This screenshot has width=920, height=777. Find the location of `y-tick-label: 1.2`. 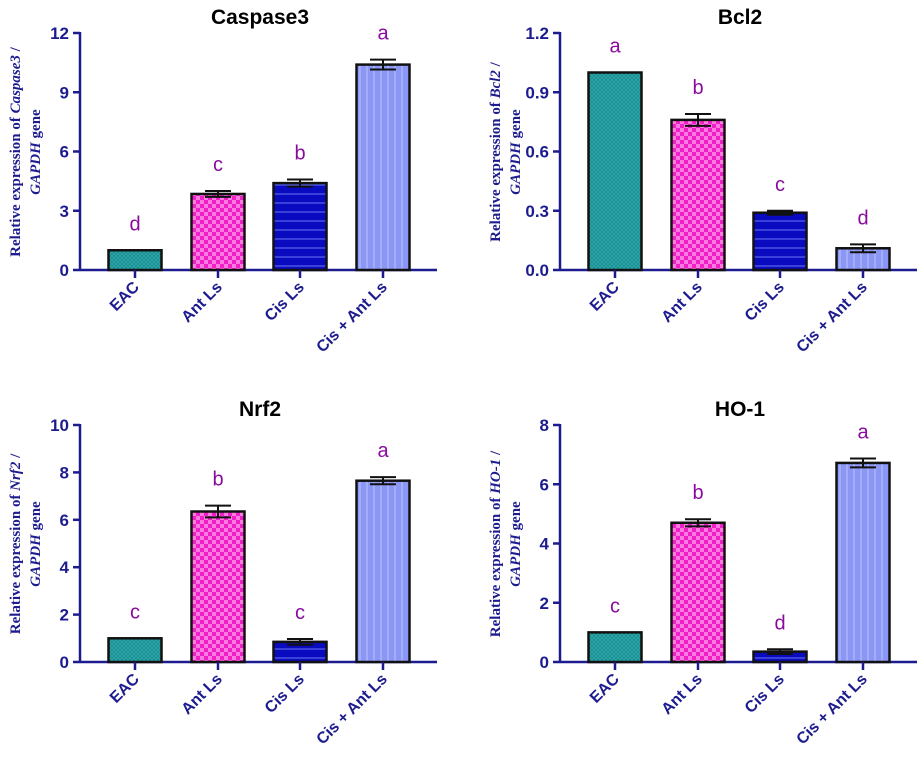

y-tick-label: 1.2 is located at coordinates (537, 33).